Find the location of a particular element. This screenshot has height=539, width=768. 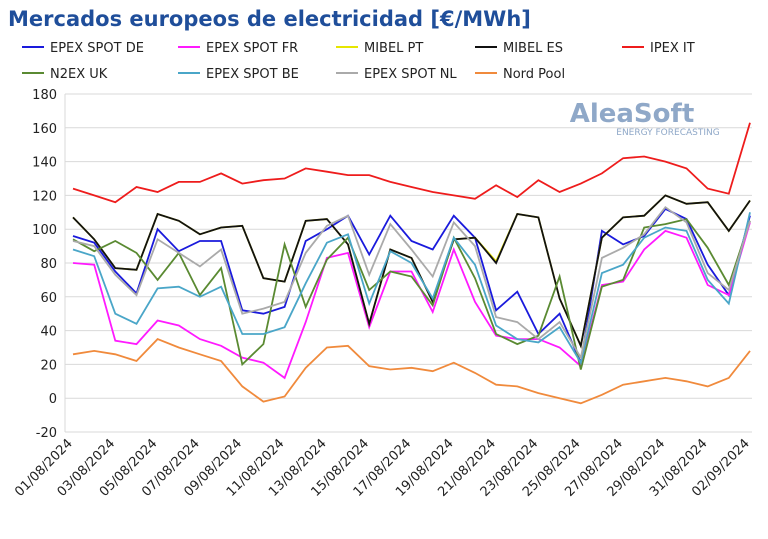

watermark-subtitle: ENERGY FORECASTING is located at coordinates (667, 133).